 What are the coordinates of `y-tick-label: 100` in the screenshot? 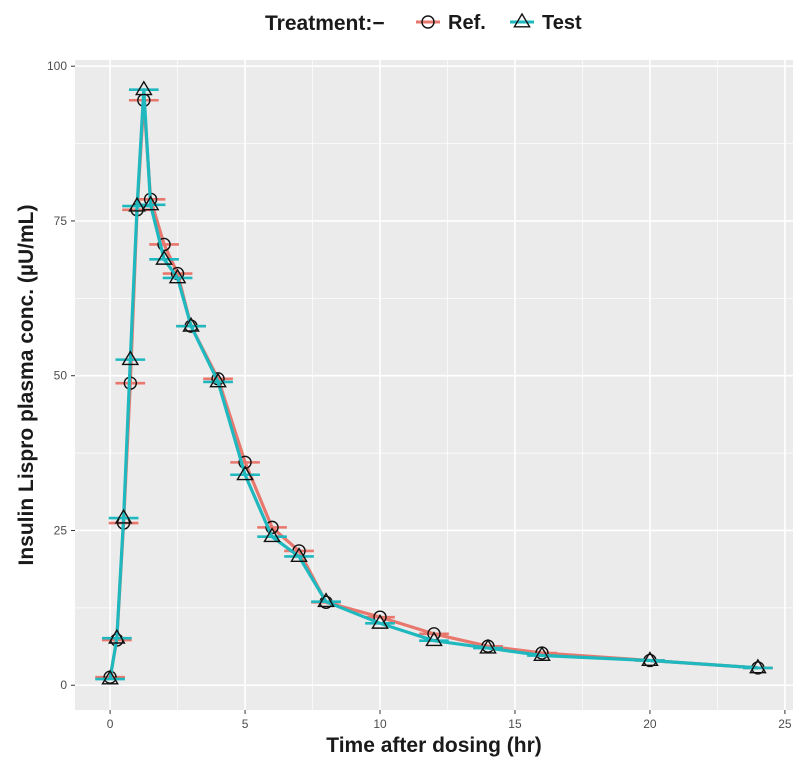 It's located at (57, 66).